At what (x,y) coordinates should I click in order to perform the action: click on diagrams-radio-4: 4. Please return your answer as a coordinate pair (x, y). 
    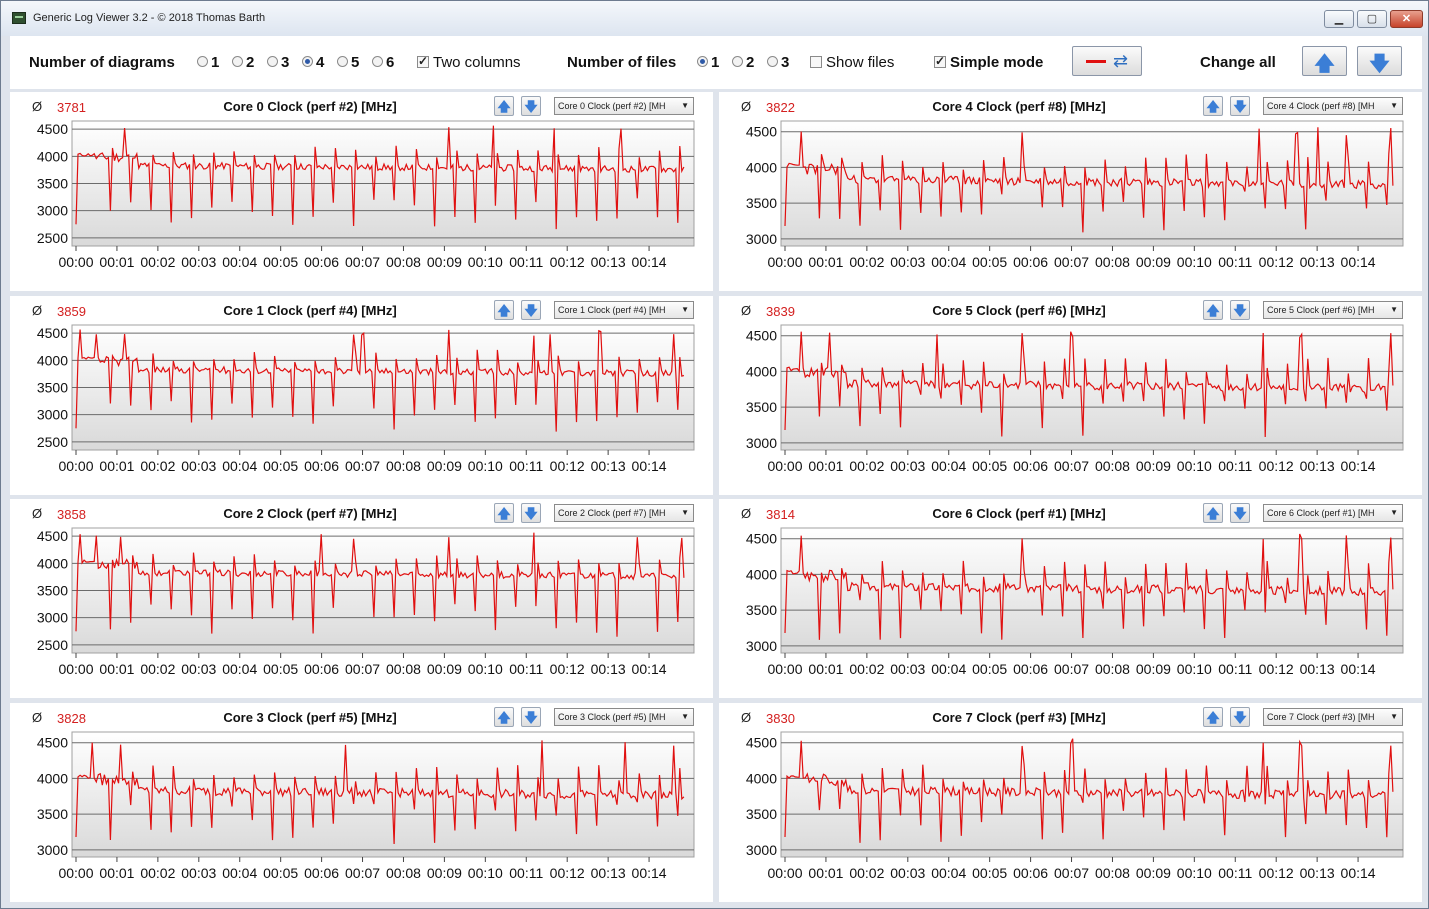
    Looking at the image, I should click on (313, 62).